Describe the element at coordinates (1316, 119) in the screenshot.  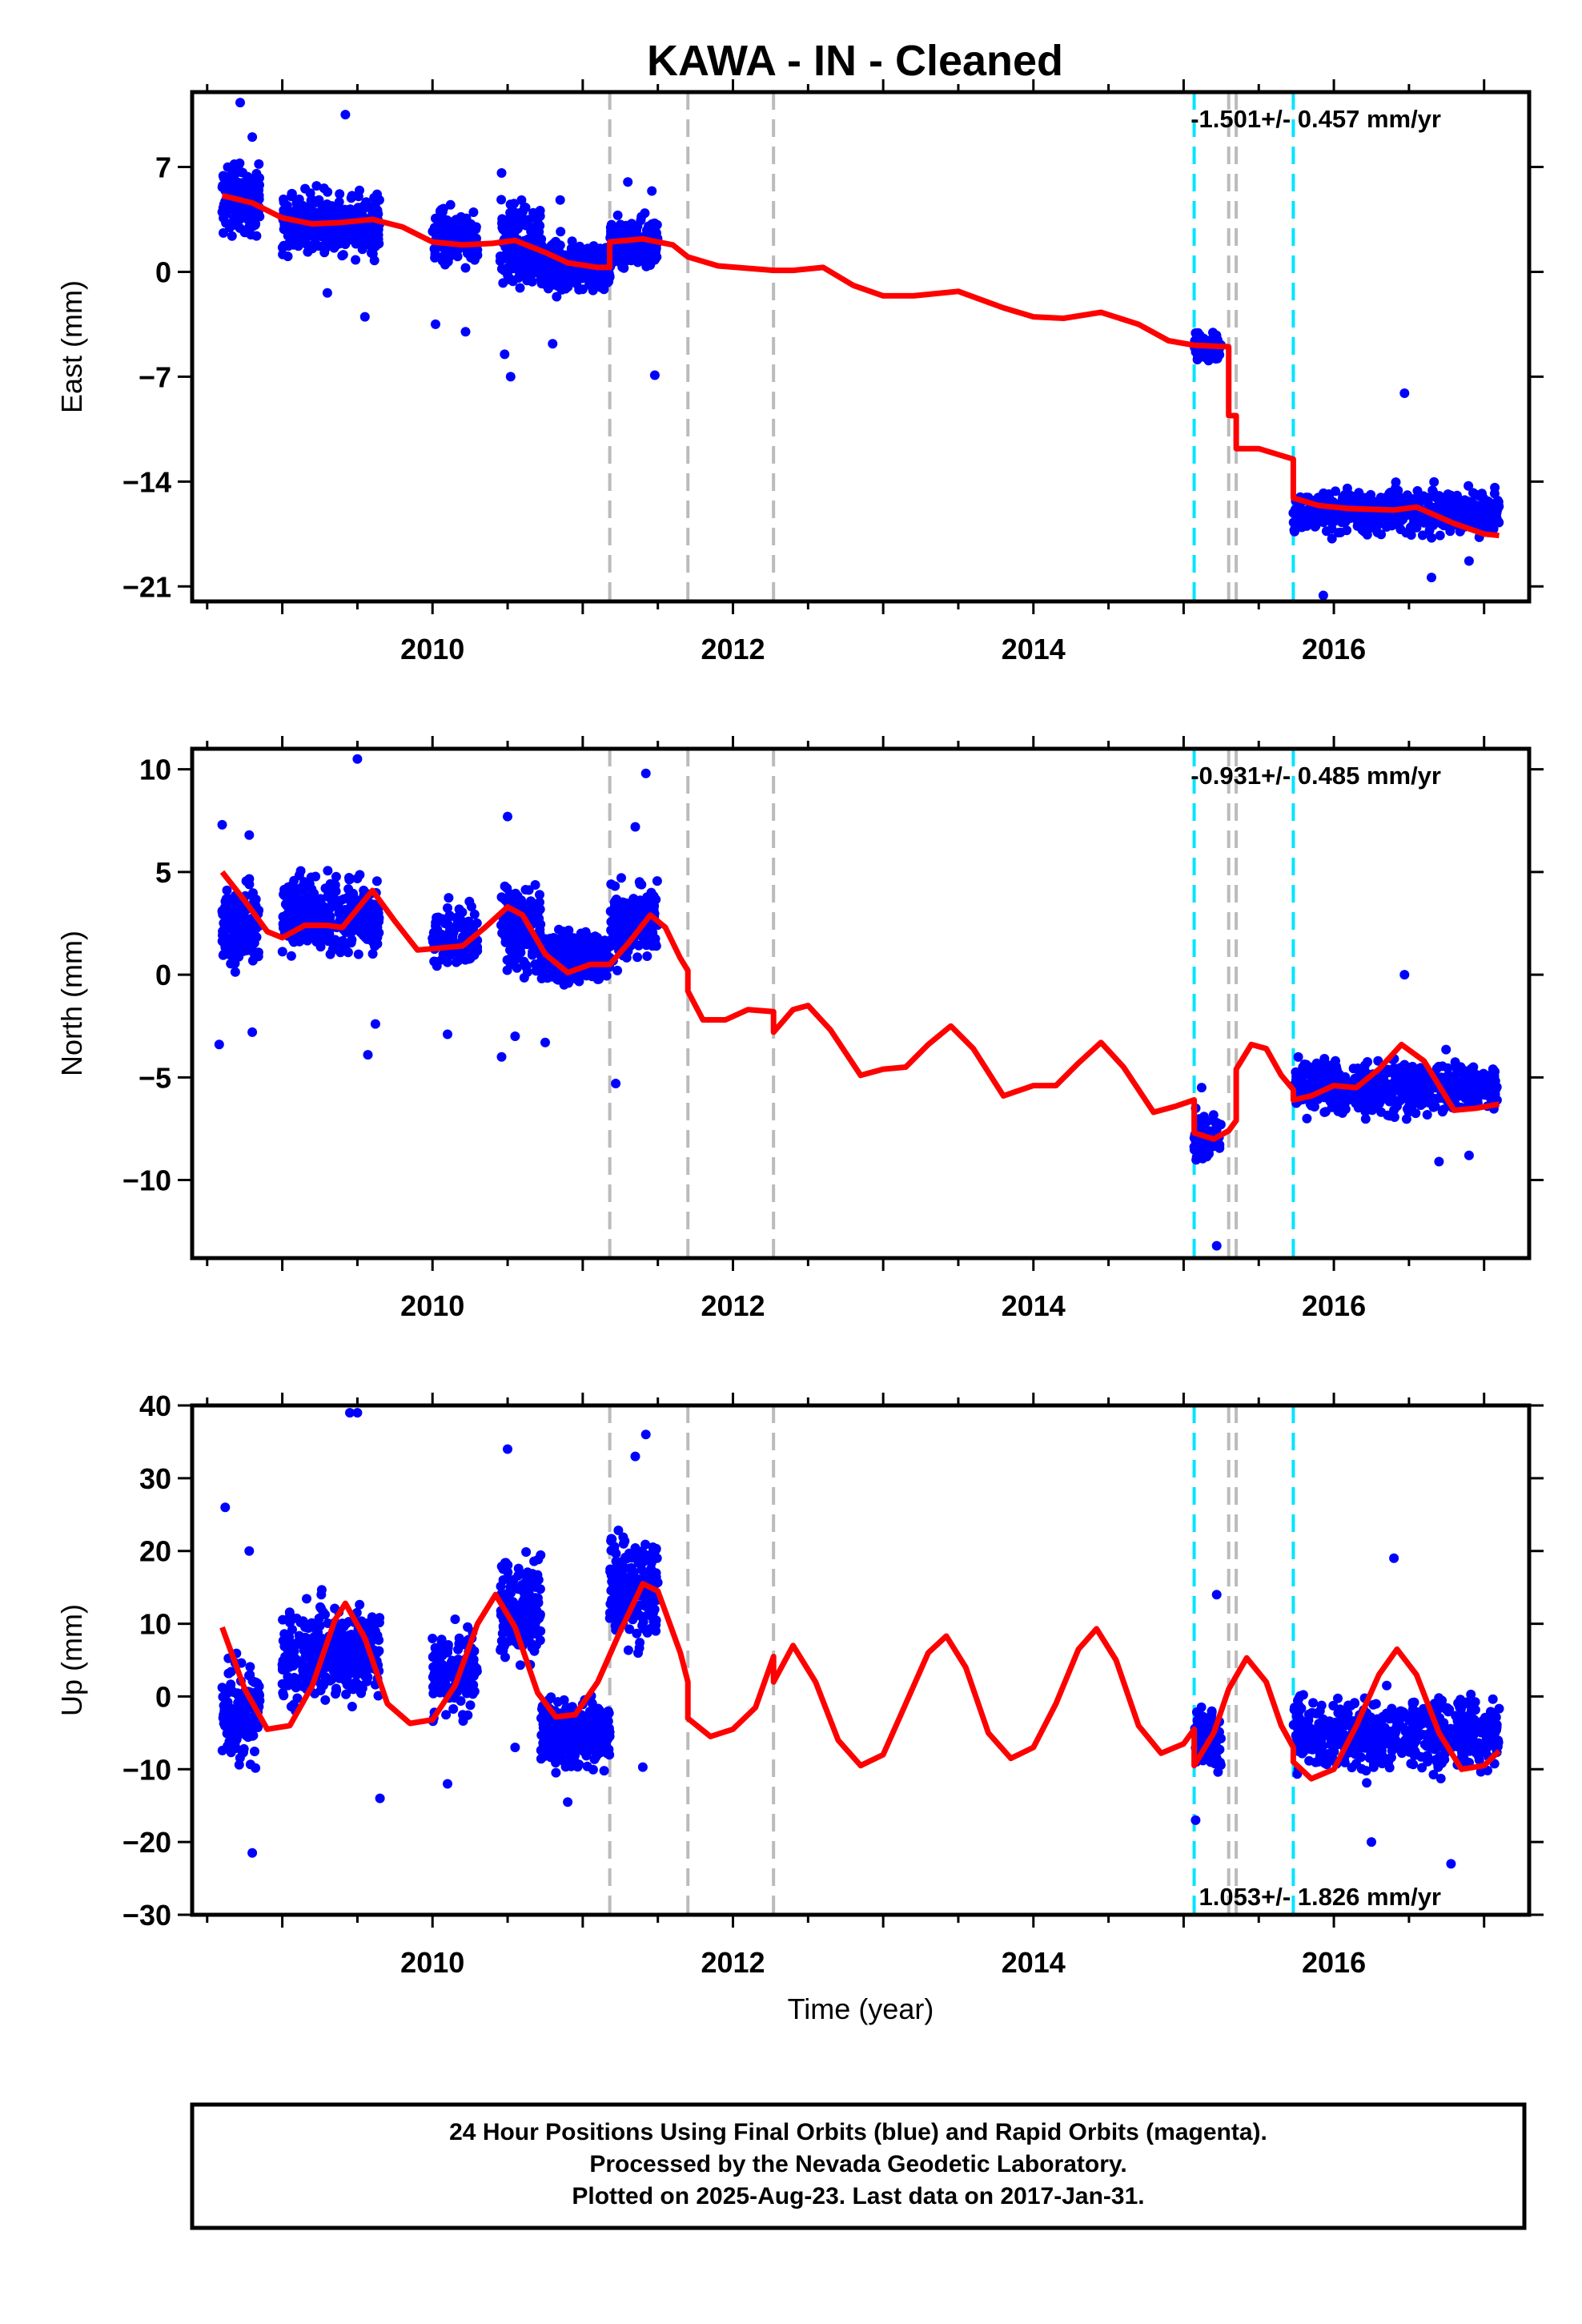
I see `velocity-rate-label: -1.501+/- 0.457 mm/yr` at that location.